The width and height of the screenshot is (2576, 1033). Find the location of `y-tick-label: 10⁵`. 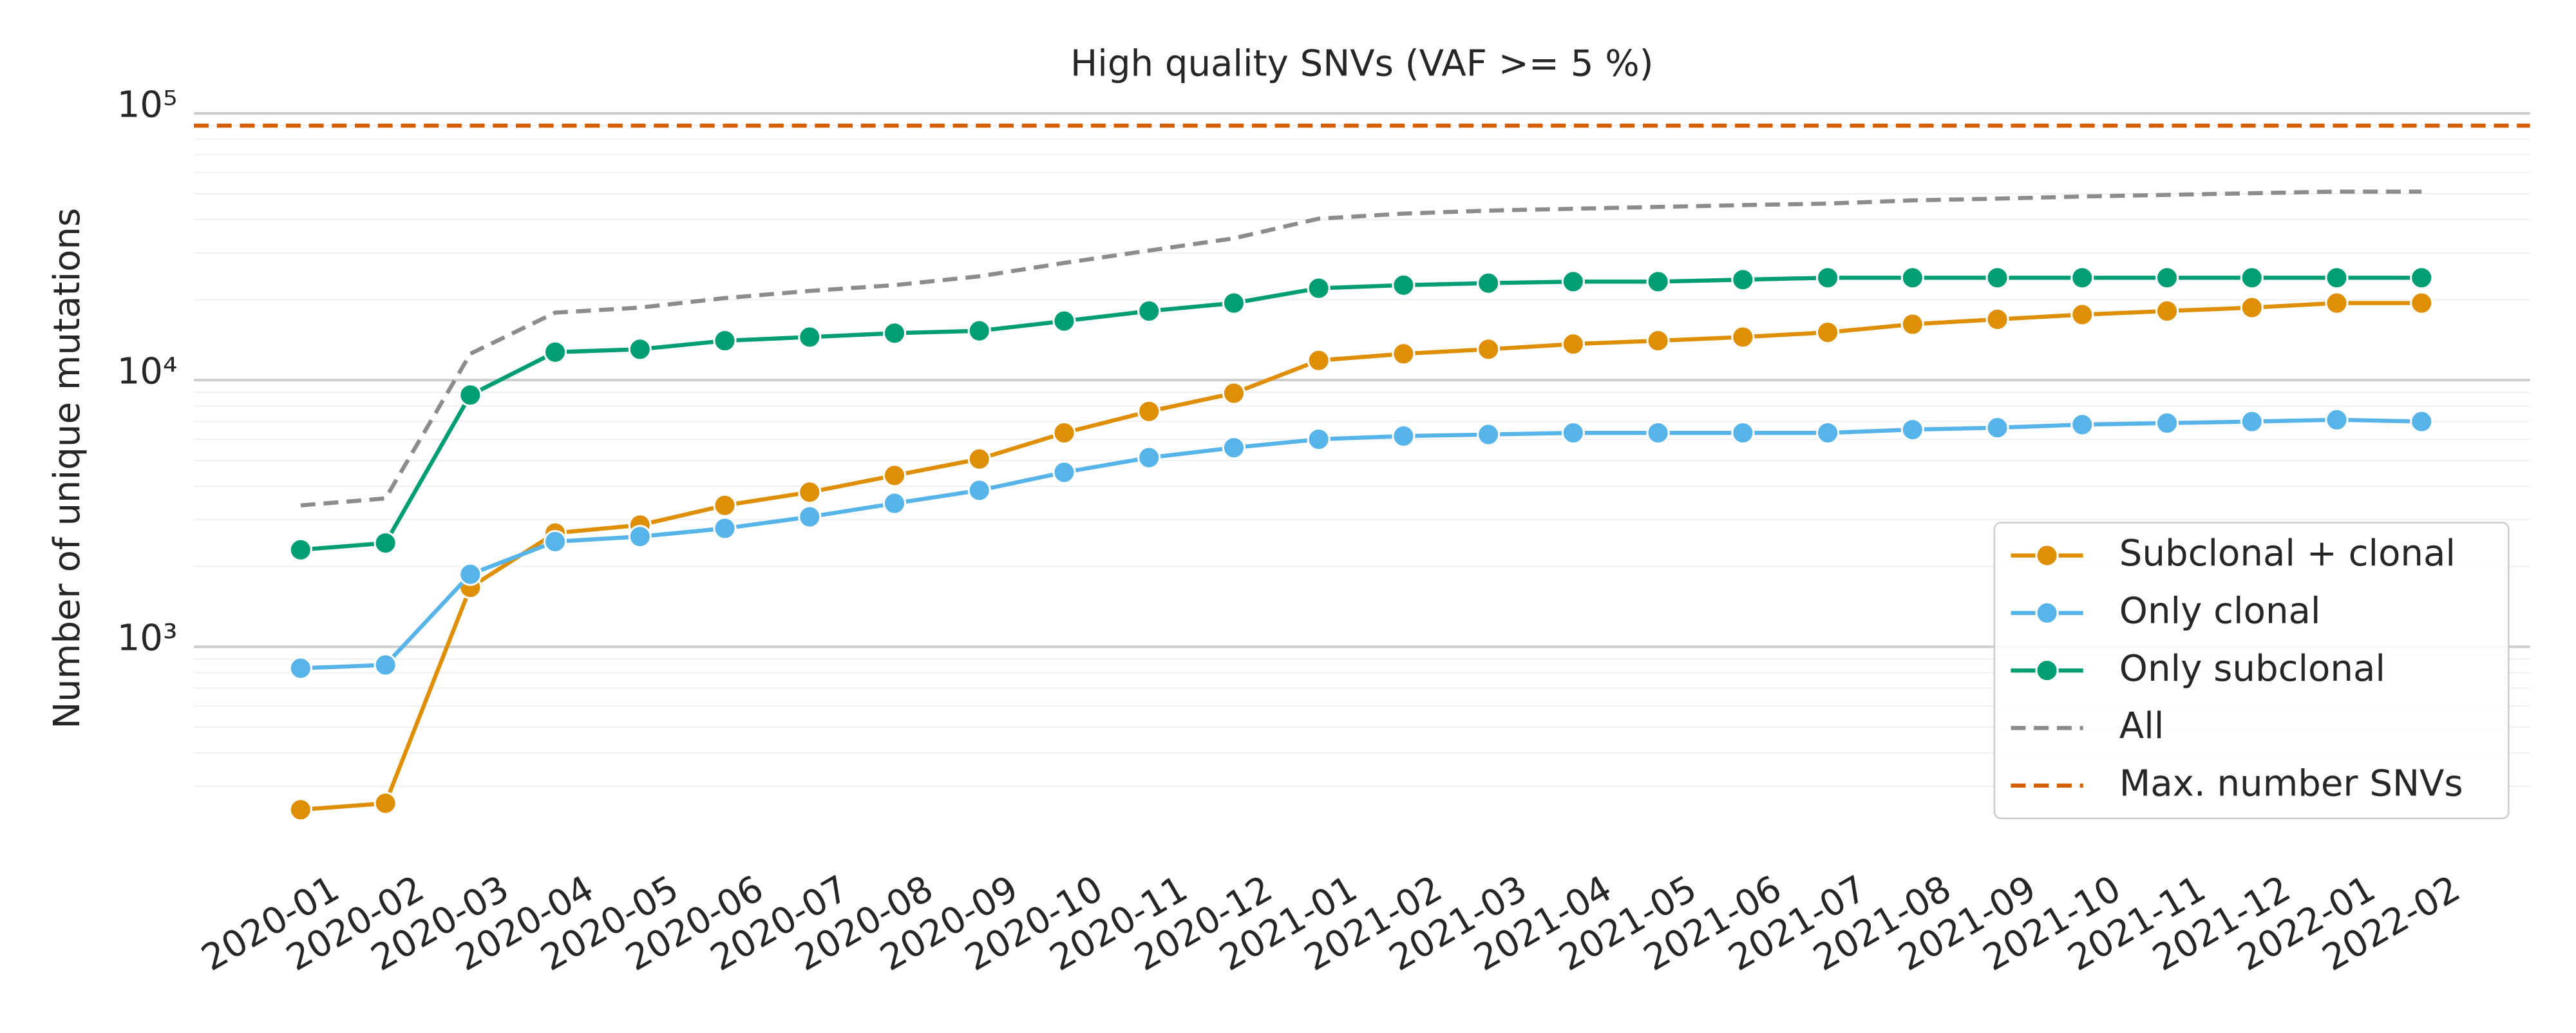

y-tick-label: 10⁵ is located at coordinates (147, 105).